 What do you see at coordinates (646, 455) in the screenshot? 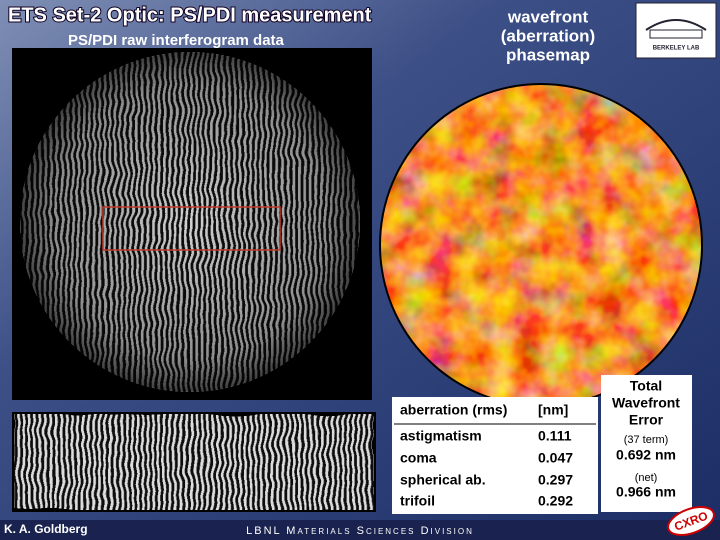
I see `term-value: 0.692 nm` at bounding box center [646, 455].